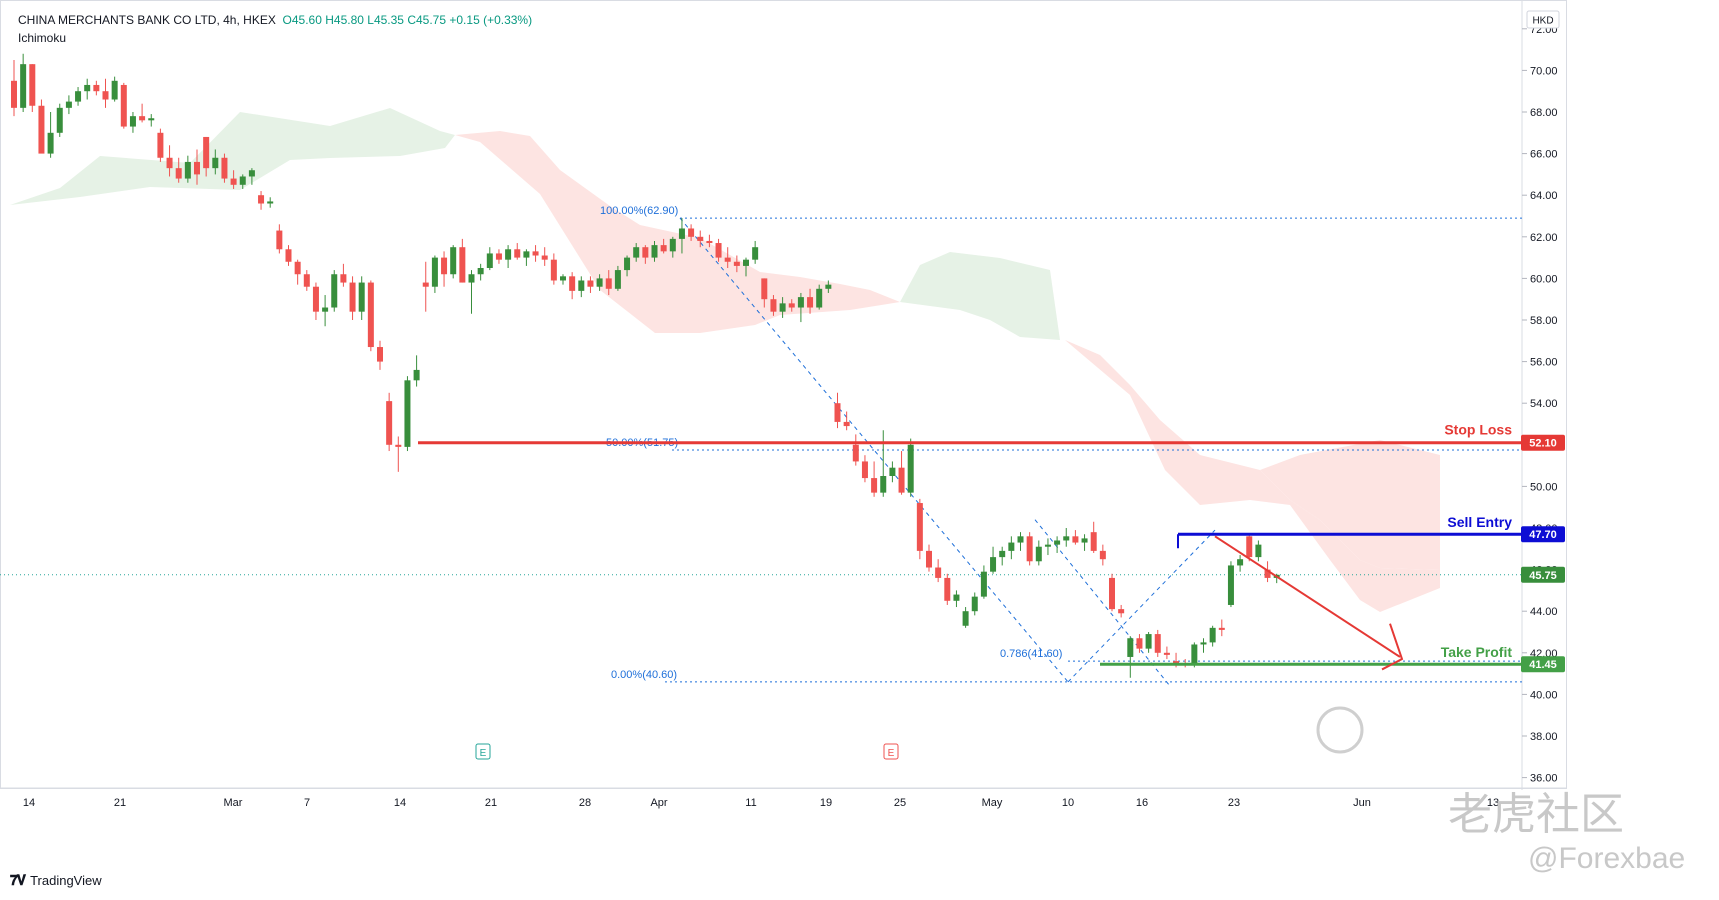 This screenshot has width=1719, height=900. I want to click on price-tag, so click(1543, 534).